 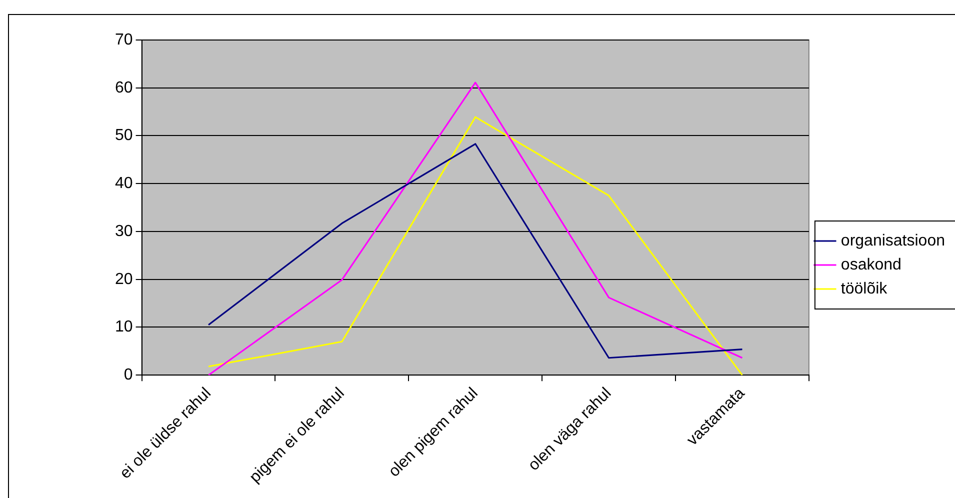 I want to click on y-tick-label: 40, so click(x=124, y=183).